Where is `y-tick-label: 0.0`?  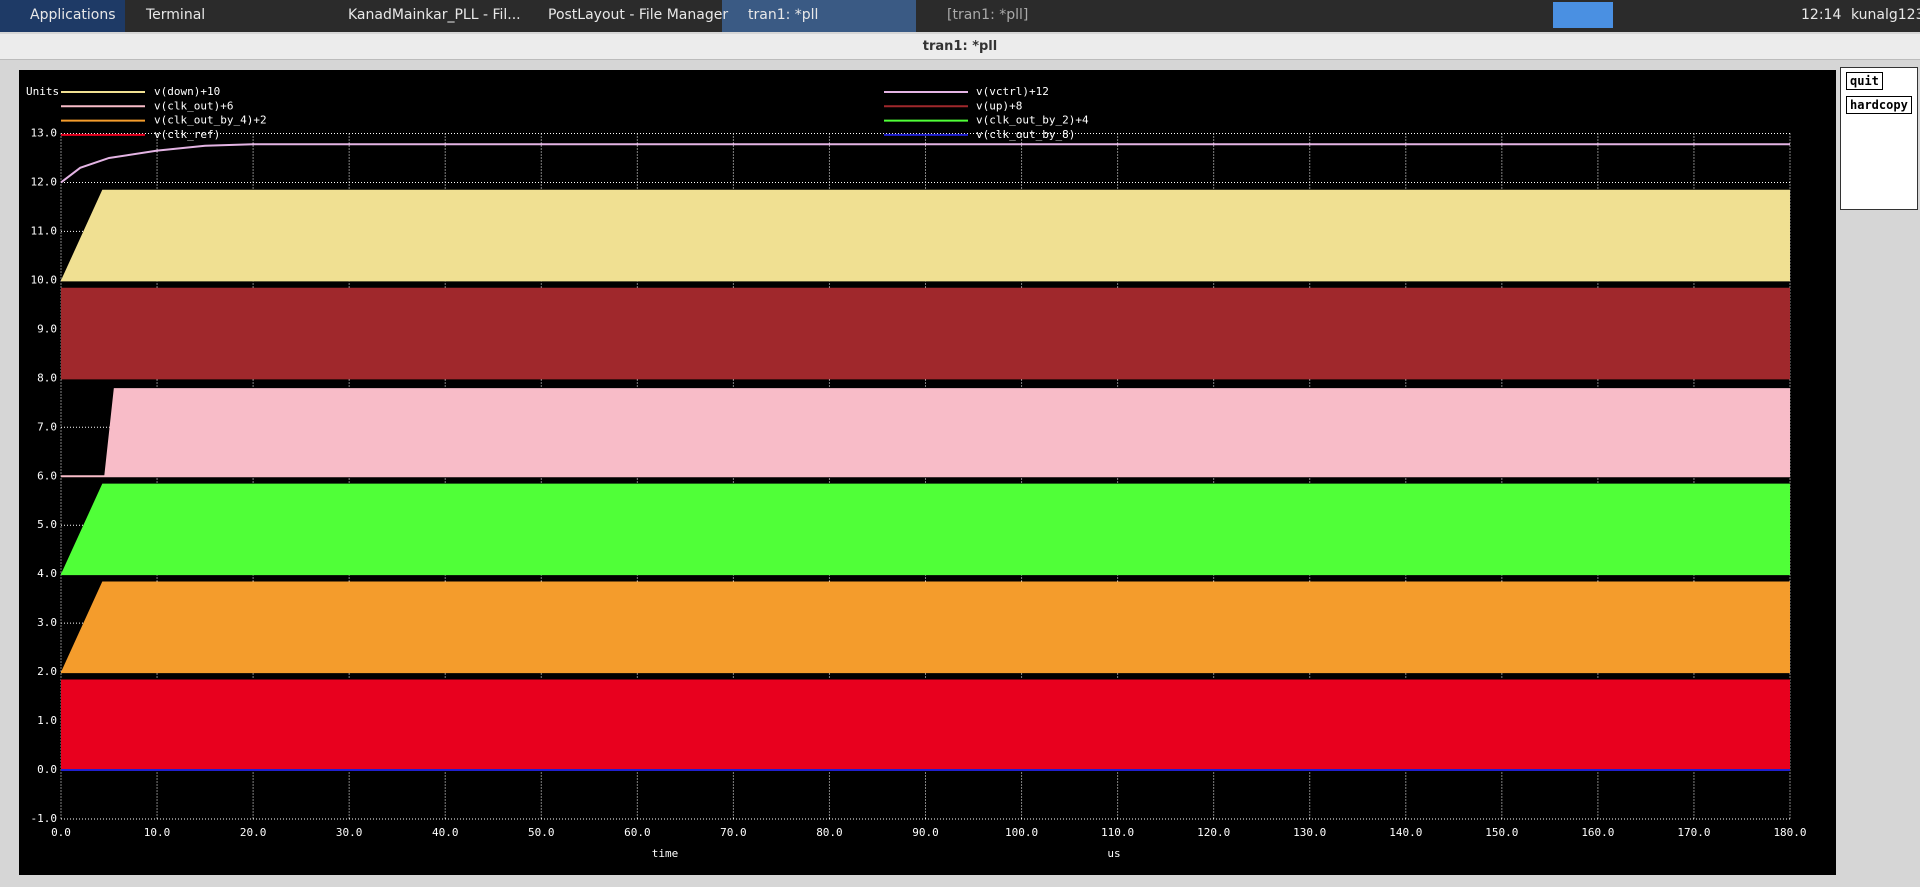
y-tick-label: 0.0 is located at coordinates (47, 769).